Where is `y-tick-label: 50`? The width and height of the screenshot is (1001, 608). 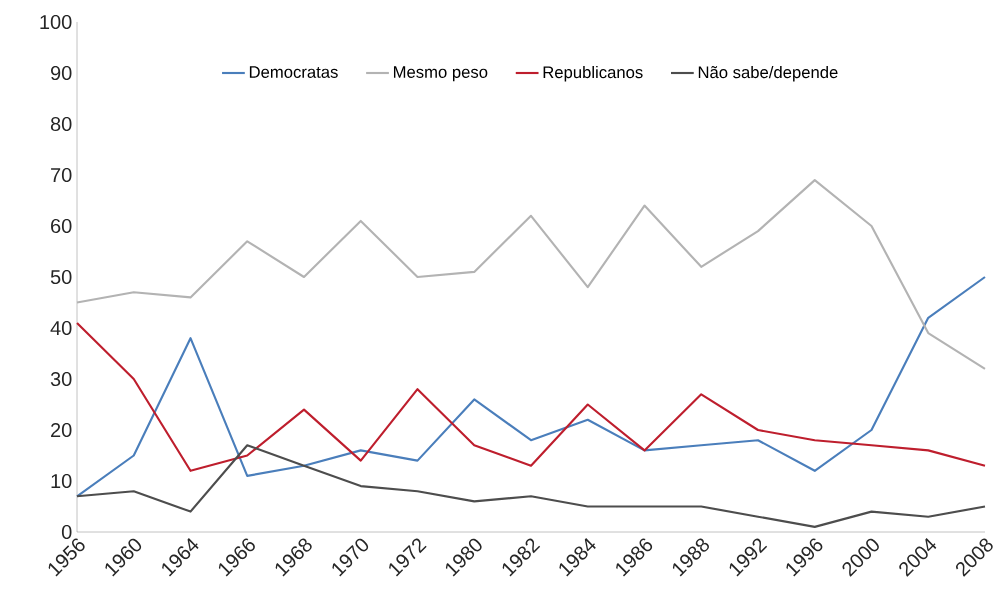
y-tick-label: 50 is located at coordinates (61, 277).